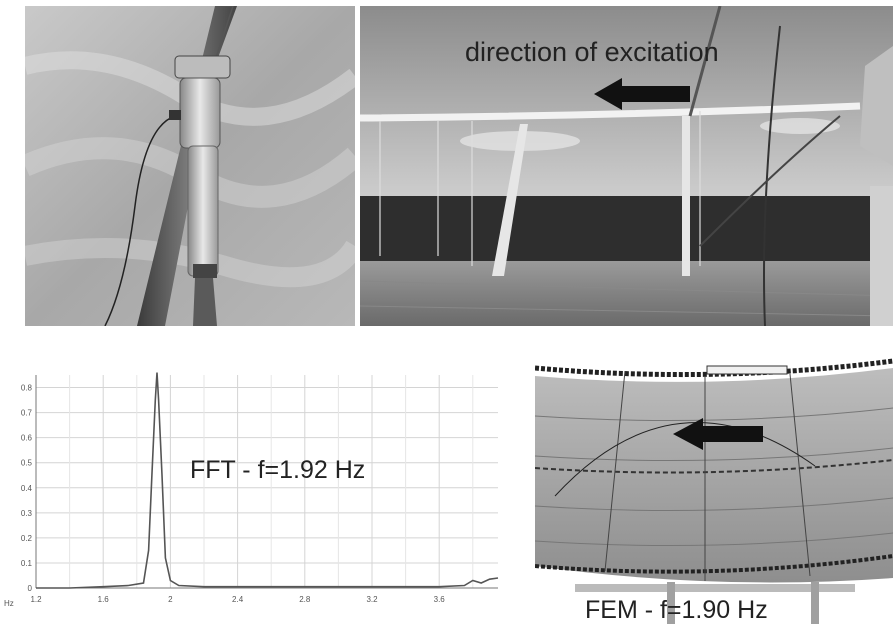 The height and width of the screenshot is (624, 893). I want to click on y-tick-label: 0.6, so click(27, 438).